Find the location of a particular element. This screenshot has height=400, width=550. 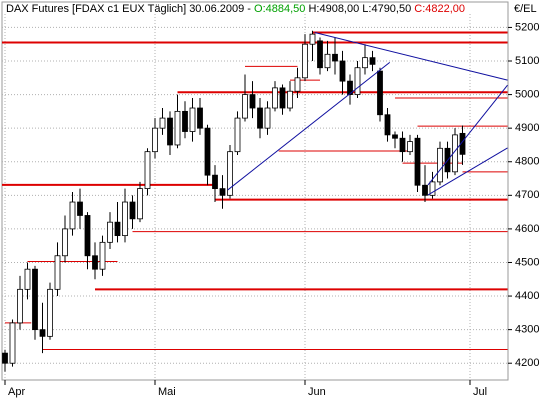

y-tick-label: 4900 is located at coordinates (527, 128).